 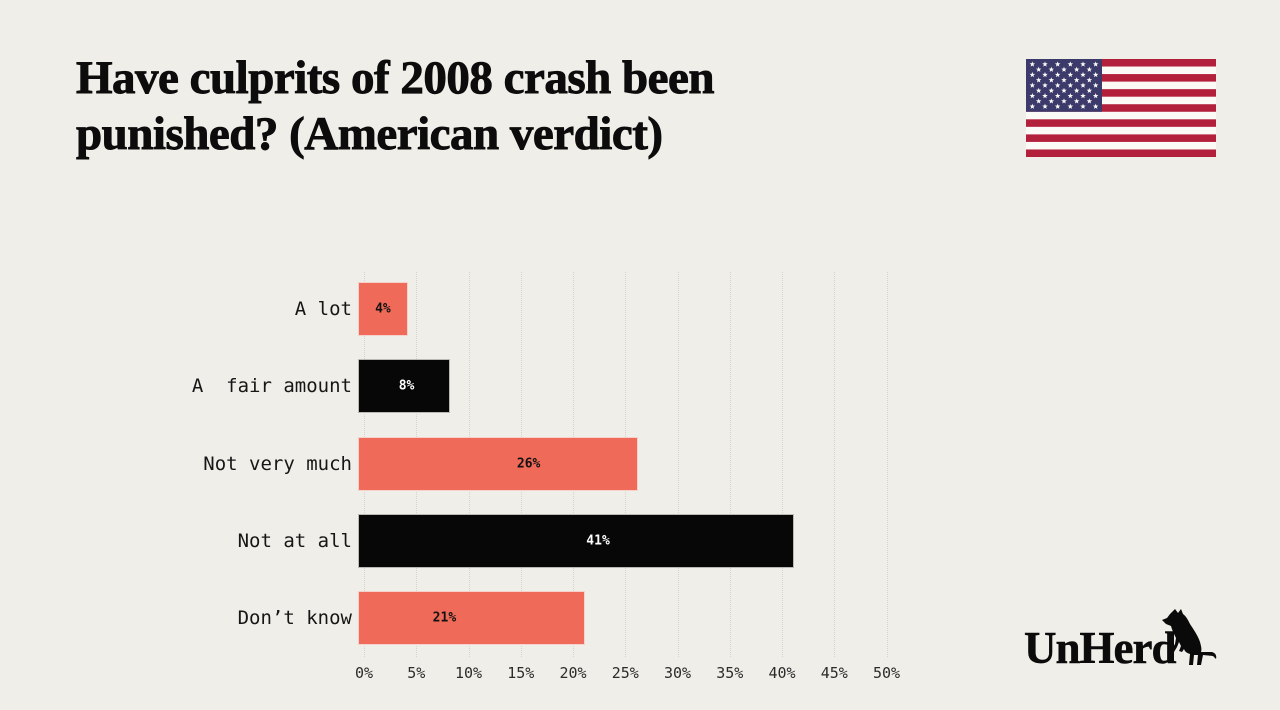 I want to click on x-axis-tick-label: 10%, so click(x=468, y=673).